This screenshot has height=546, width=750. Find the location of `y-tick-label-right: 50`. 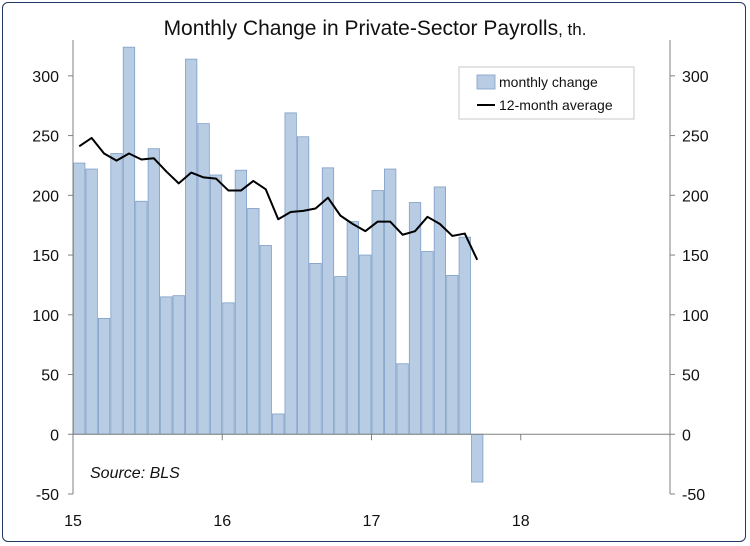

y-tick-label-right: 50 is located at coordinates (691, 376).